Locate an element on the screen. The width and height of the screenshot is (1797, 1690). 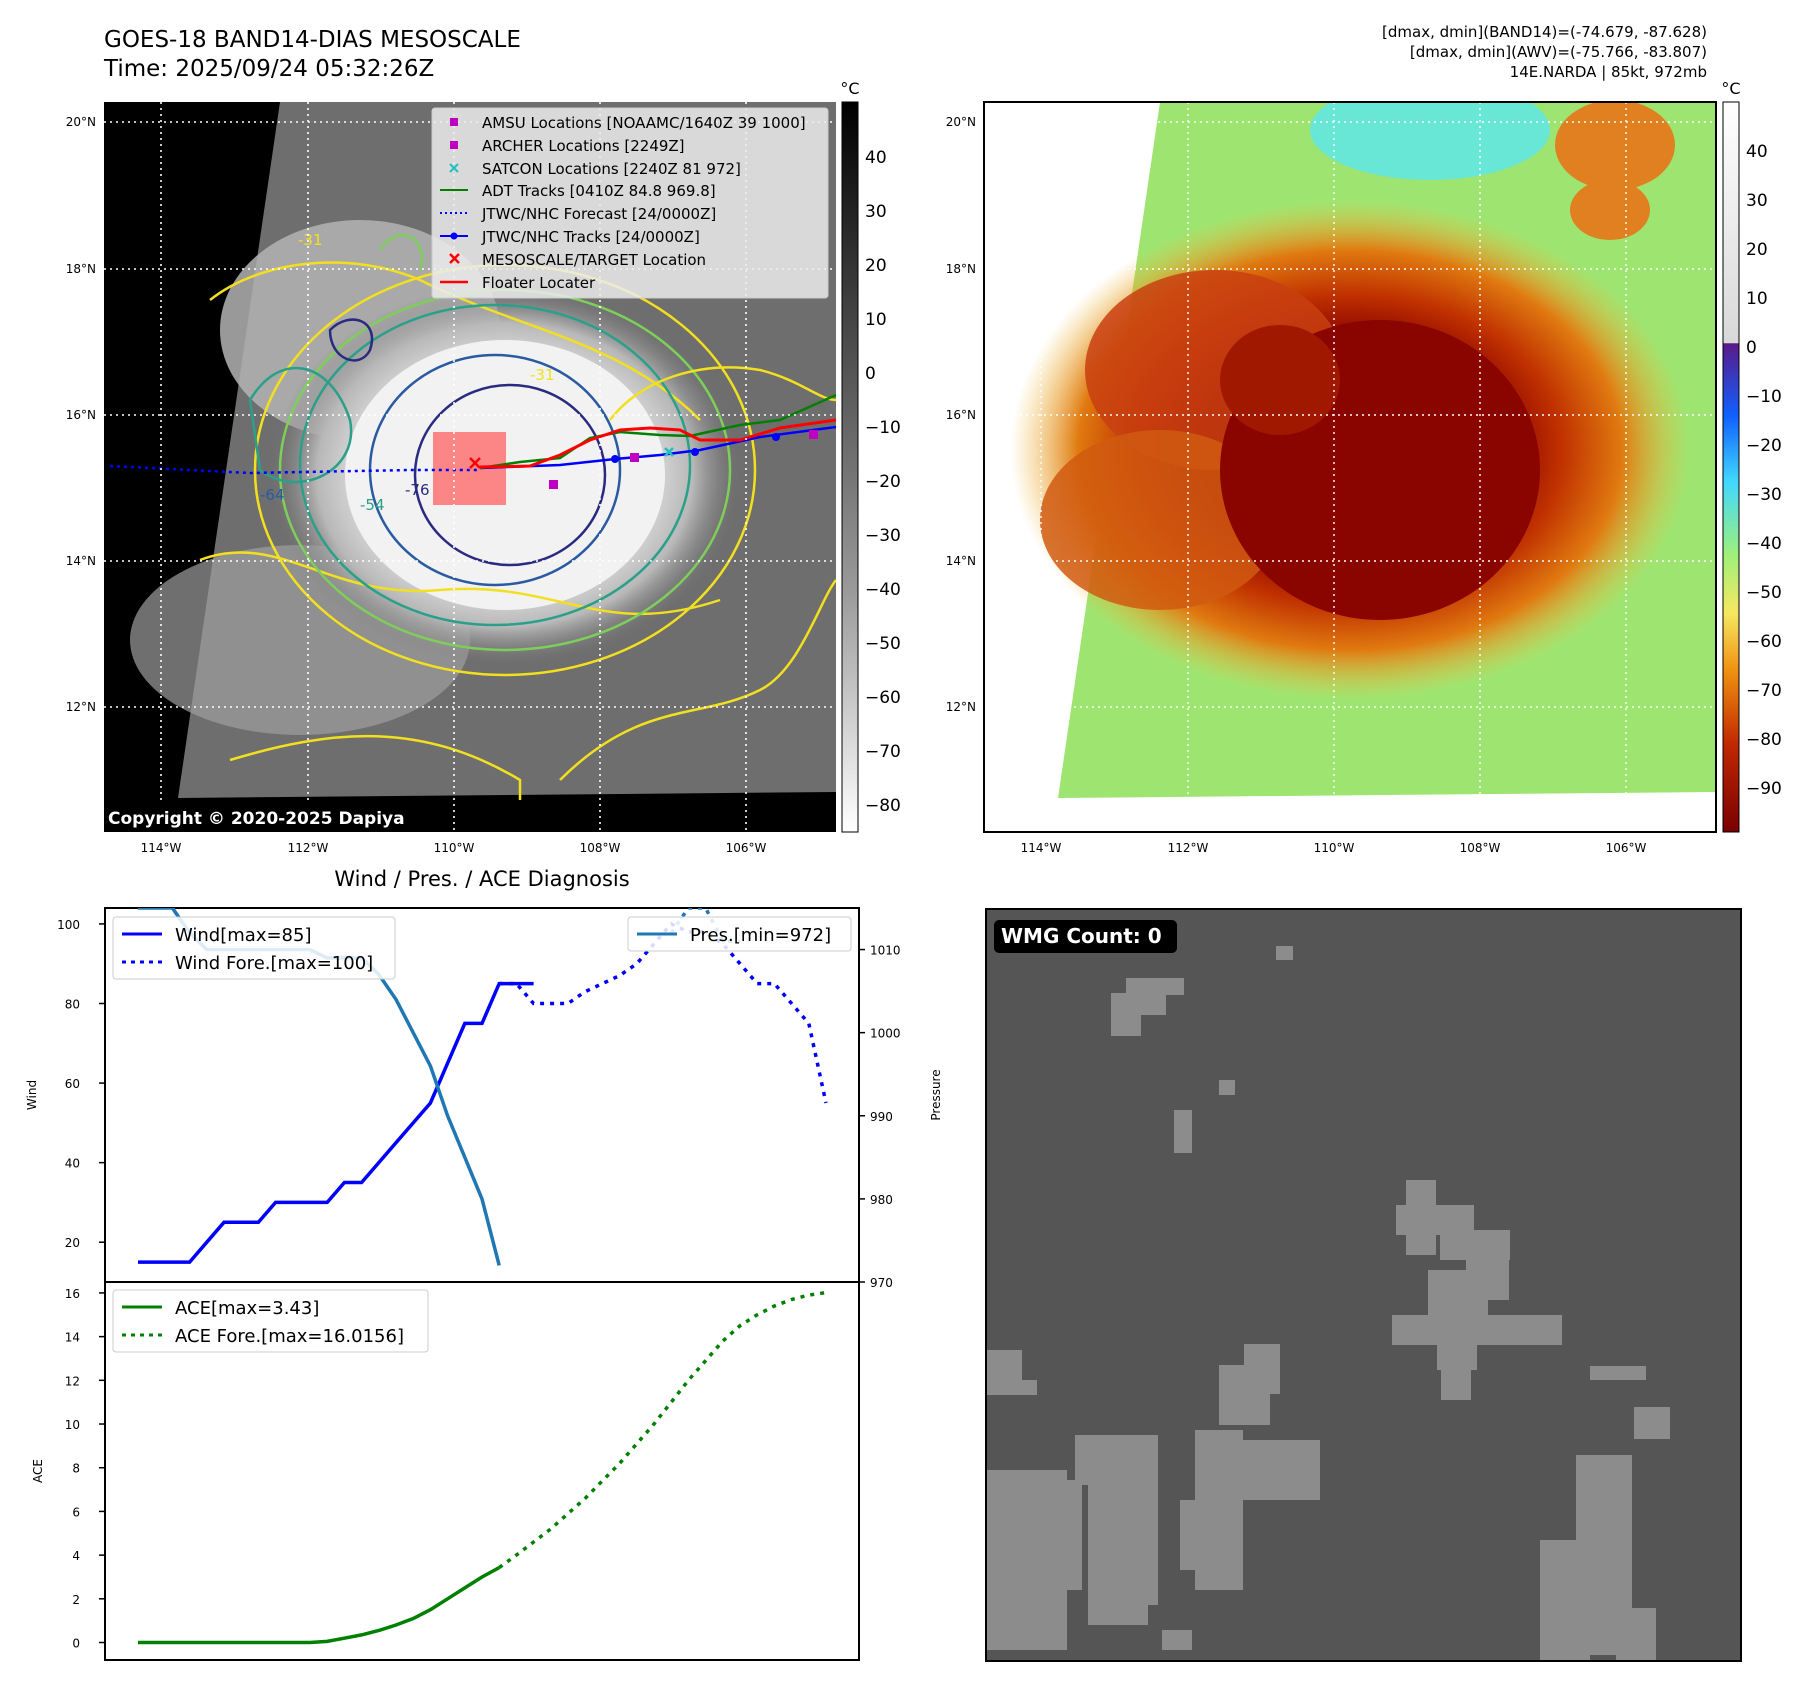
awv-lat-labels: 20°N 18°N 16°N 14°N 12°N is located at coordinates (961, 414).